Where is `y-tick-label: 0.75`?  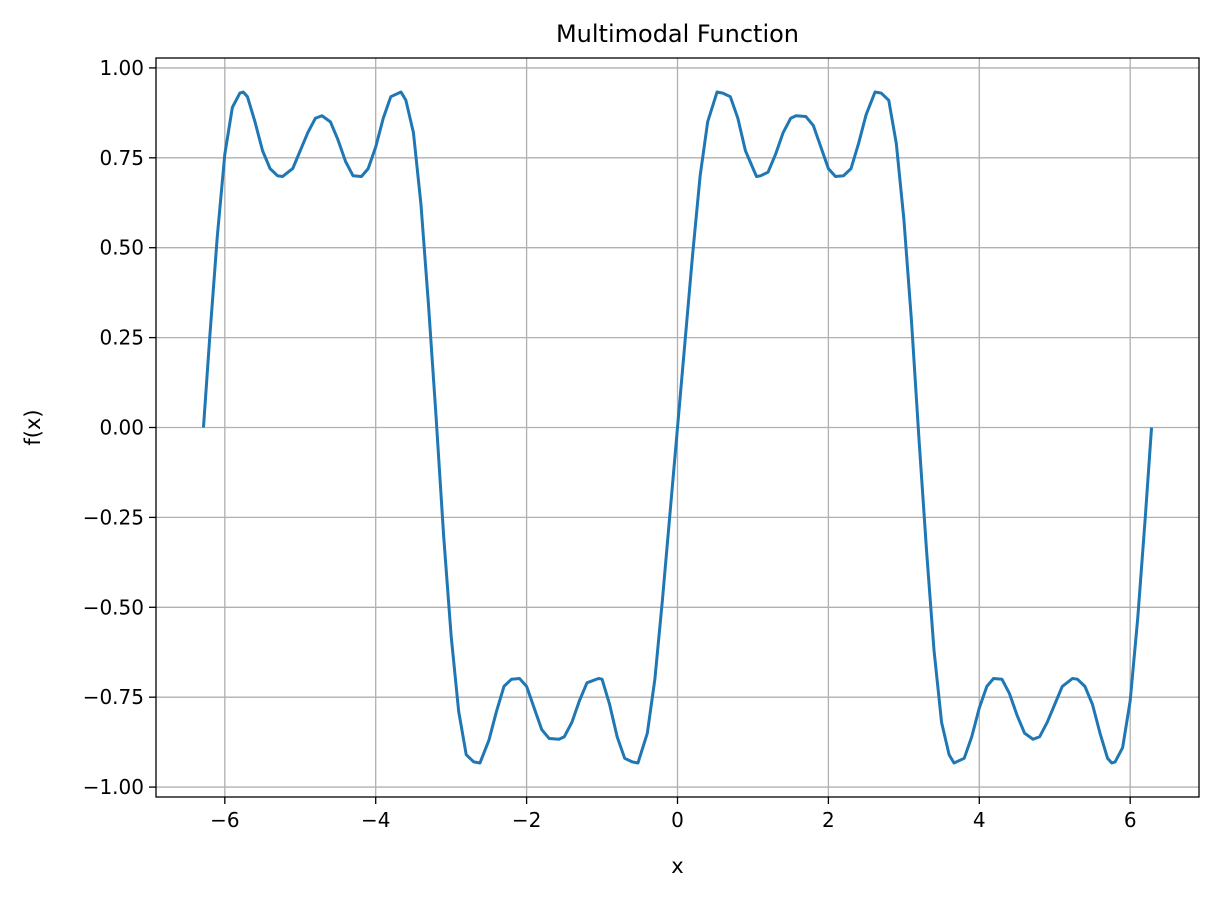
y-tick-label: 0.75 is located at coordinates (121, 158).